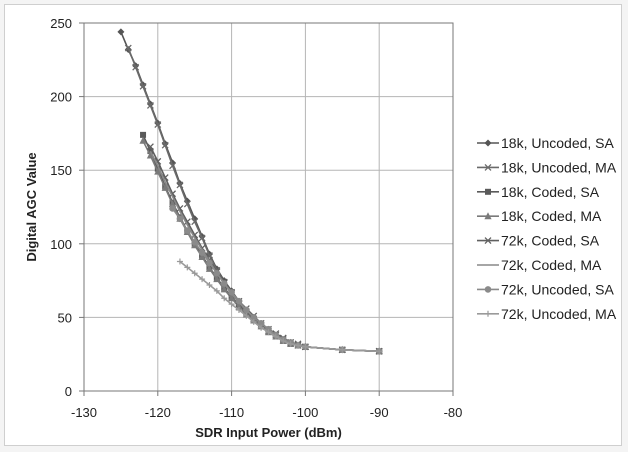  I want to click on legend-item: 72k, Coded, MA, so click(539, 265).